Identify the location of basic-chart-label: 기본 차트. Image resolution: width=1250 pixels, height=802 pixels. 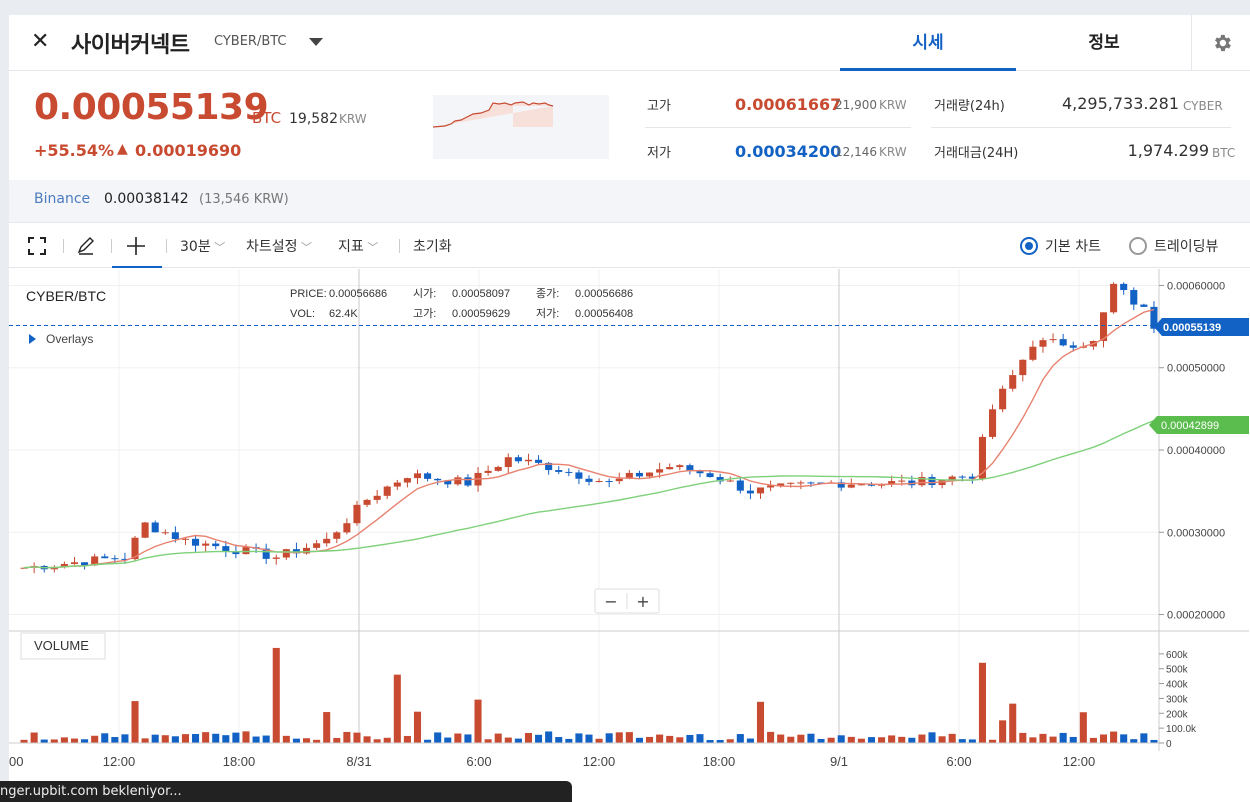
(1073, 247).